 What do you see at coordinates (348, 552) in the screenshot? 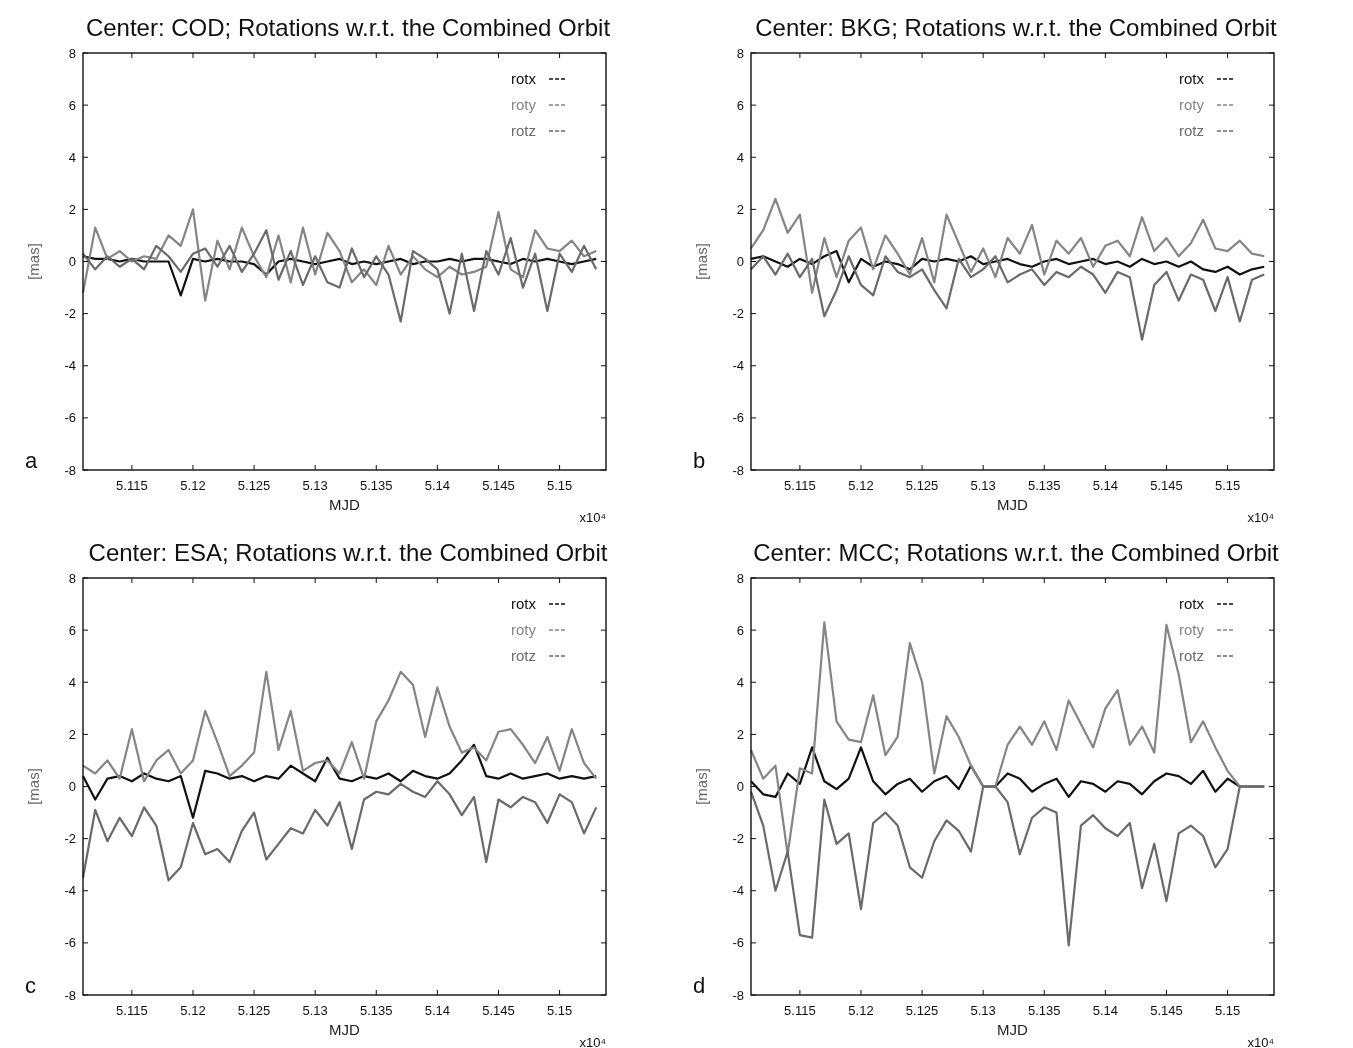
I see `chart-title: Center: ESA; Rotations w.r.t. the Combined Orbit` at bounding box center [348, 552].